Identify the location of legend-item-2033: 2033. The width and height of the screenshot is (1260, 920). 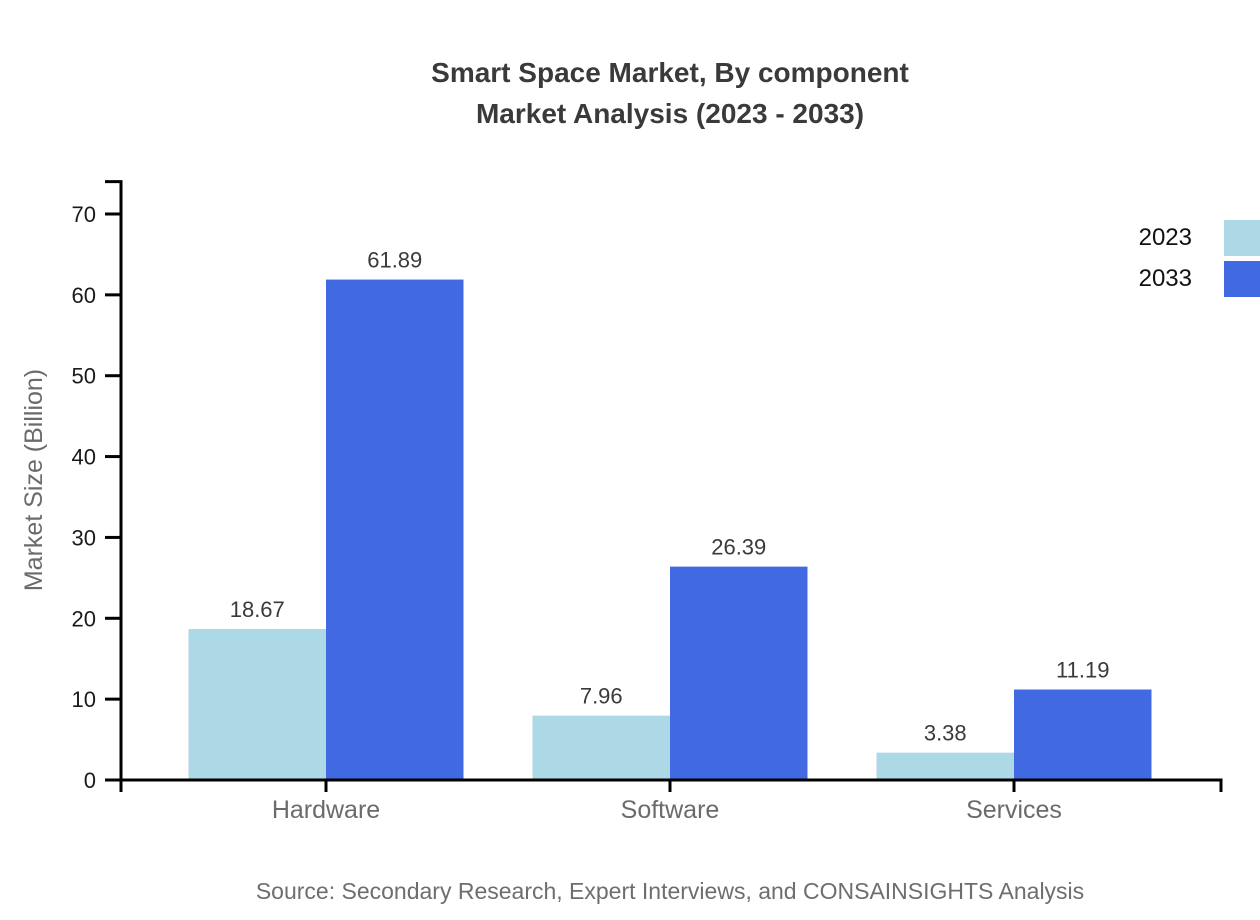
(1150, 279).